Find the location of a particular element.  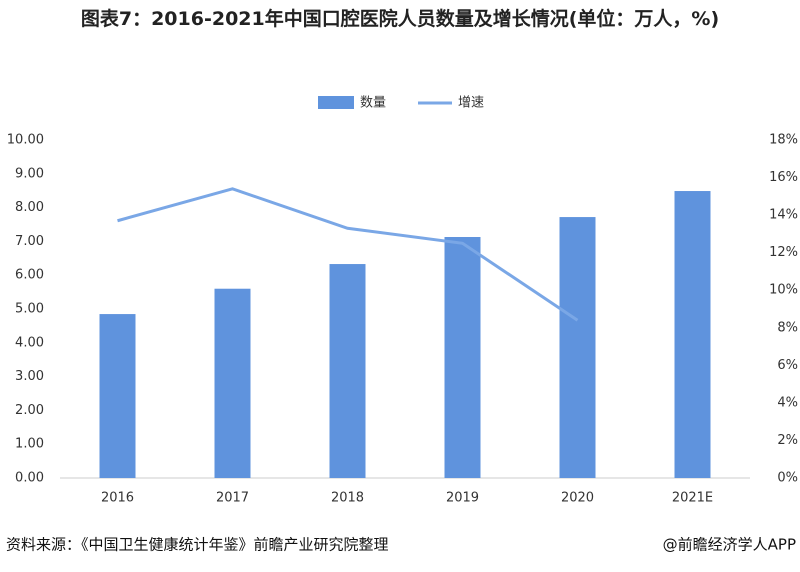

y2-tick-label: 18% is located at coordinates (783, 140).